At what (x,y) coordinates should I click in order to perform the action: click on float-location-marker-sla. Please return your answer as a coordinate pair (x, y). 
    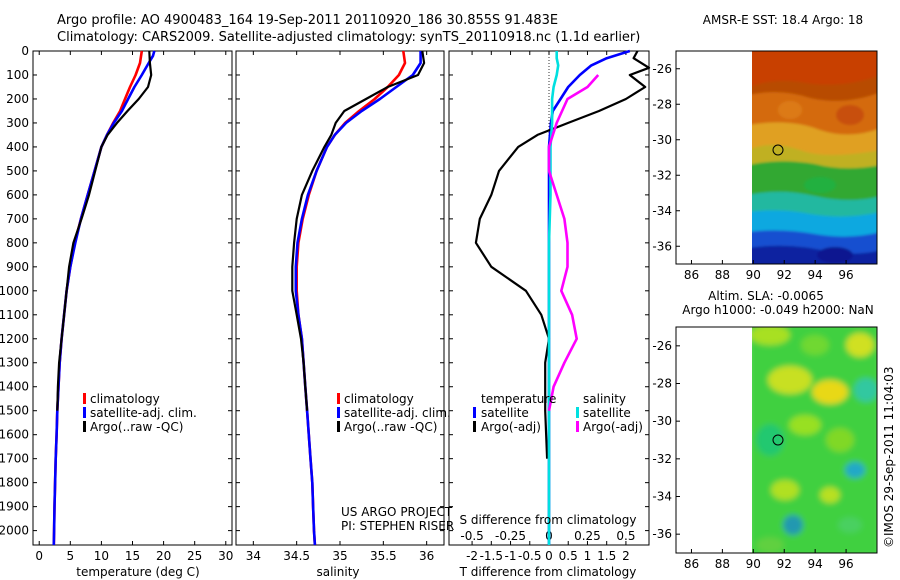
    Looking at the image, I should click on (778, 440).